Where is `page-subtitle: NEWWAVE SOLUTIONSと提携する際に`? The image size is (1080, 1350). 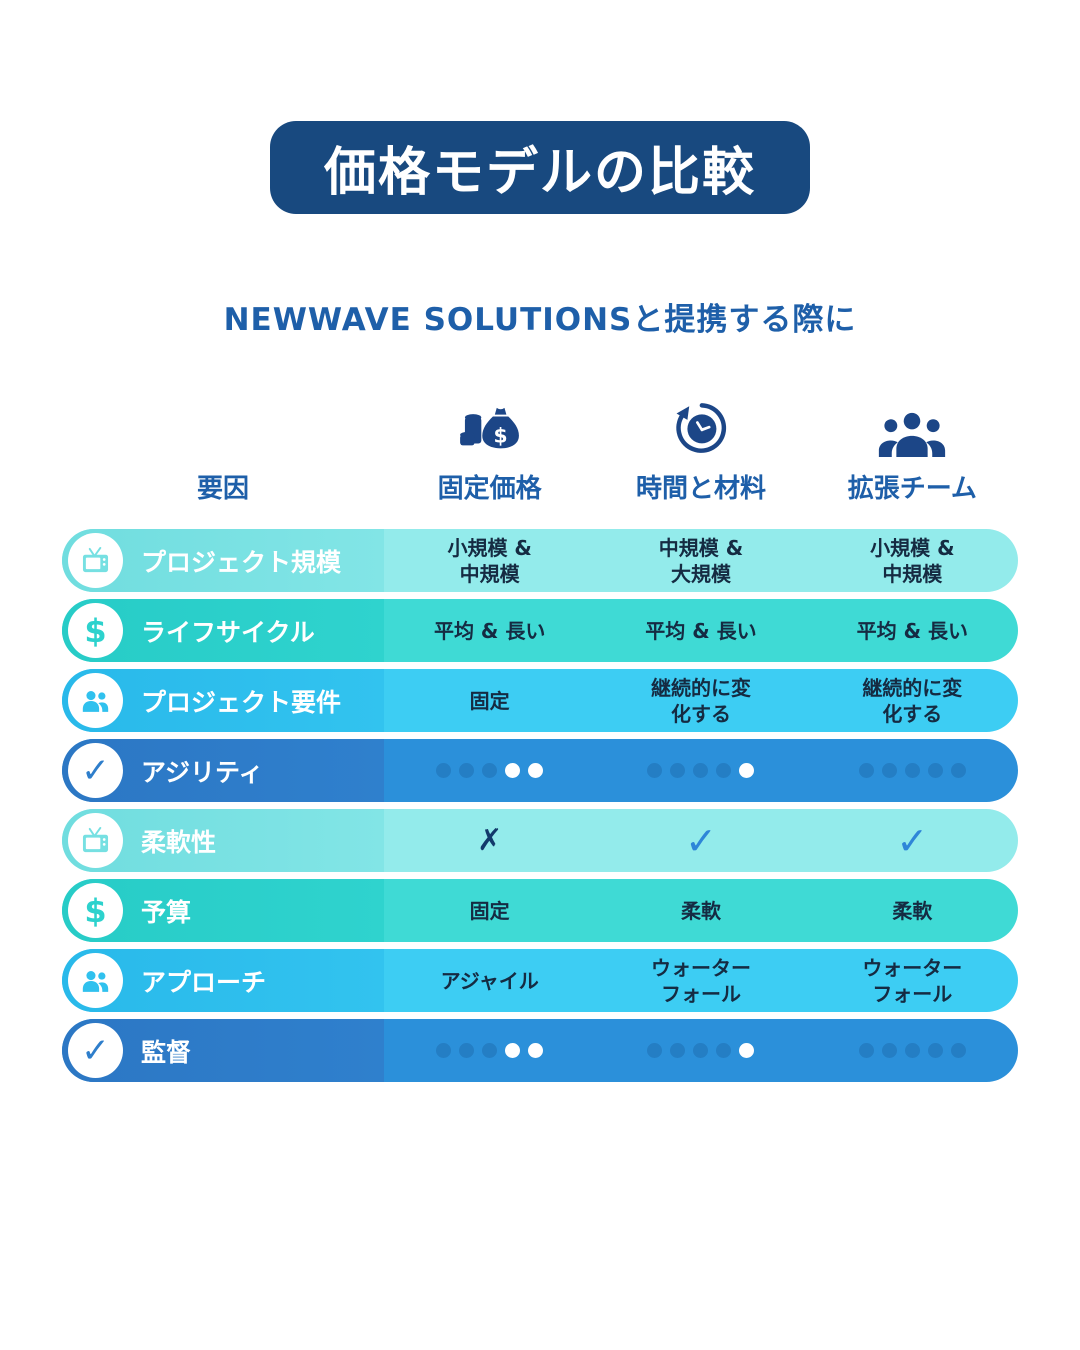 page-subtitle: NEWWAVE SOLUTIONSと提携する際に is located at coordinates (540, 320).